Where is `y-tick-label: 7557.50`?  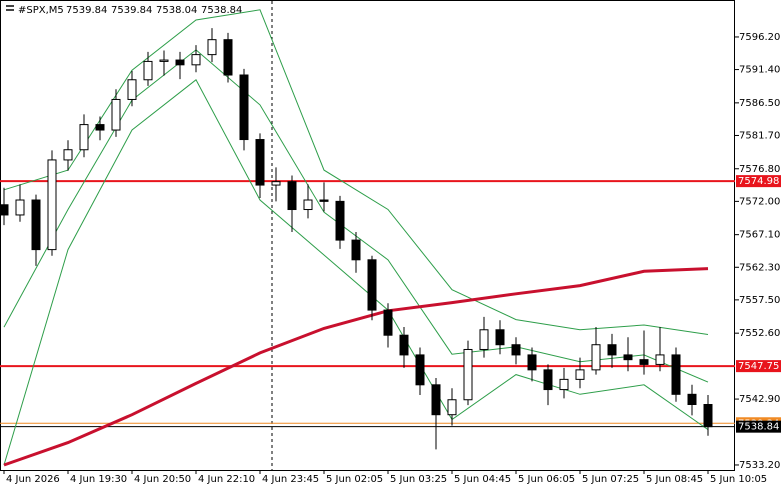
y-tick-label: 7557.50 is located at coordinates (759, 300).